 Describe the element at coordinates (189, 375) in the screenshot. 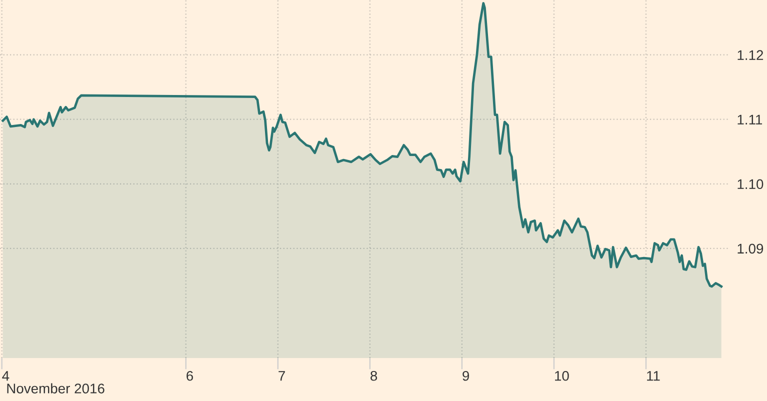

I see `x-tick-label: 6` at that location.